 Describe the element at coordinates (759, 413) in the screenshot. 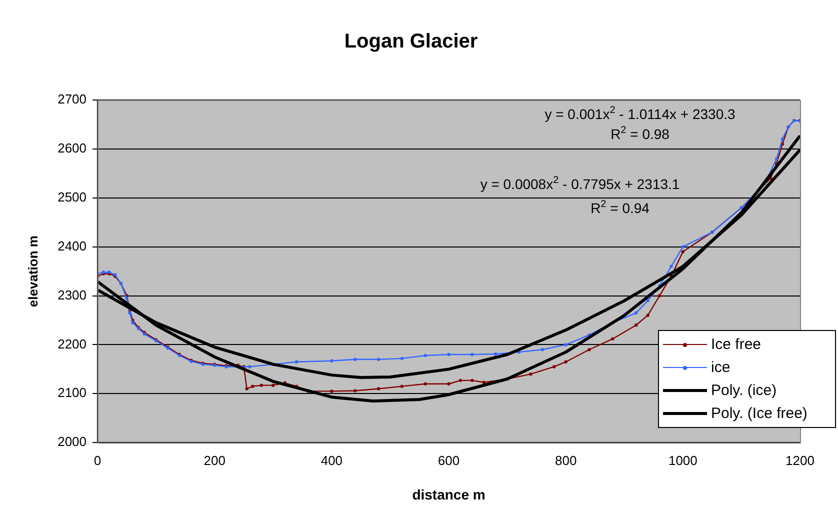

I see `legend-label: Poly. (Ice free)` at that location.